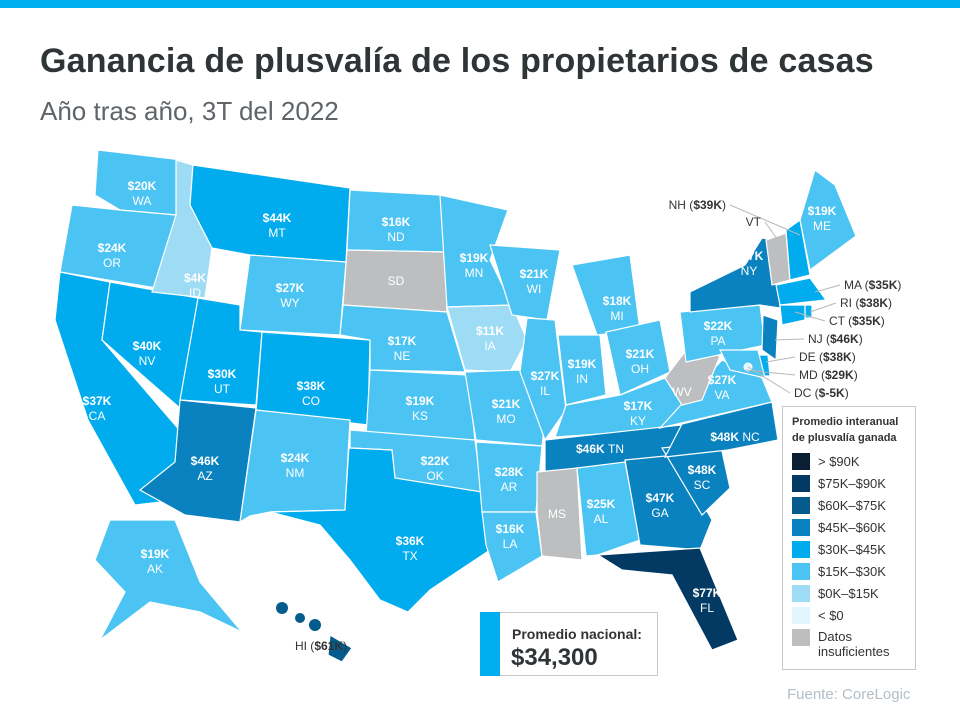 Image resolution: width=960 pixels, height=720 pixels. Describe the element at coordinates (142, 201) in the screenshot. I see `state-abbr-wa: WA` at that location.